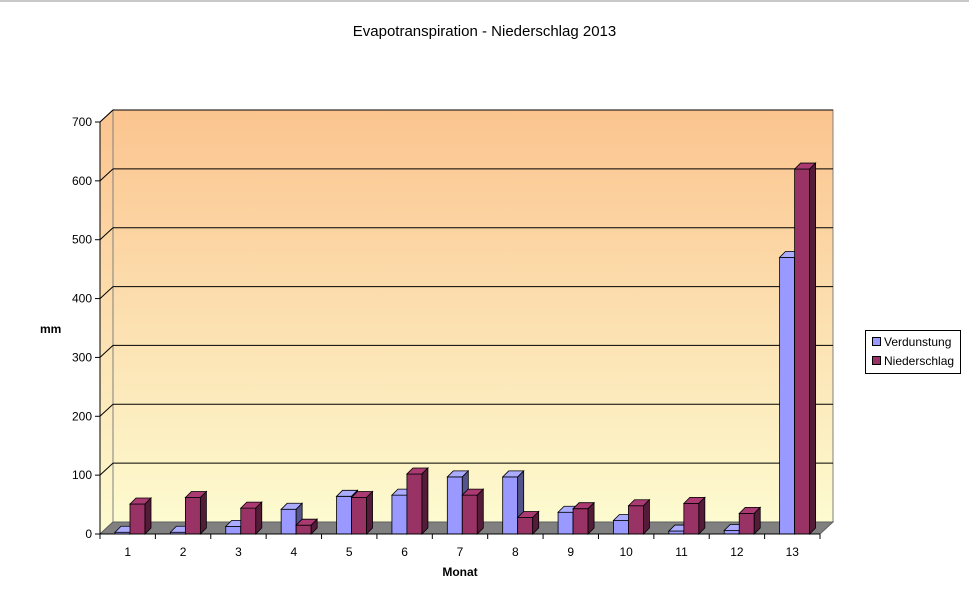 This screenshot has width=969, height=606. I want to click on x-tick-label: 4, so click(294, 552).